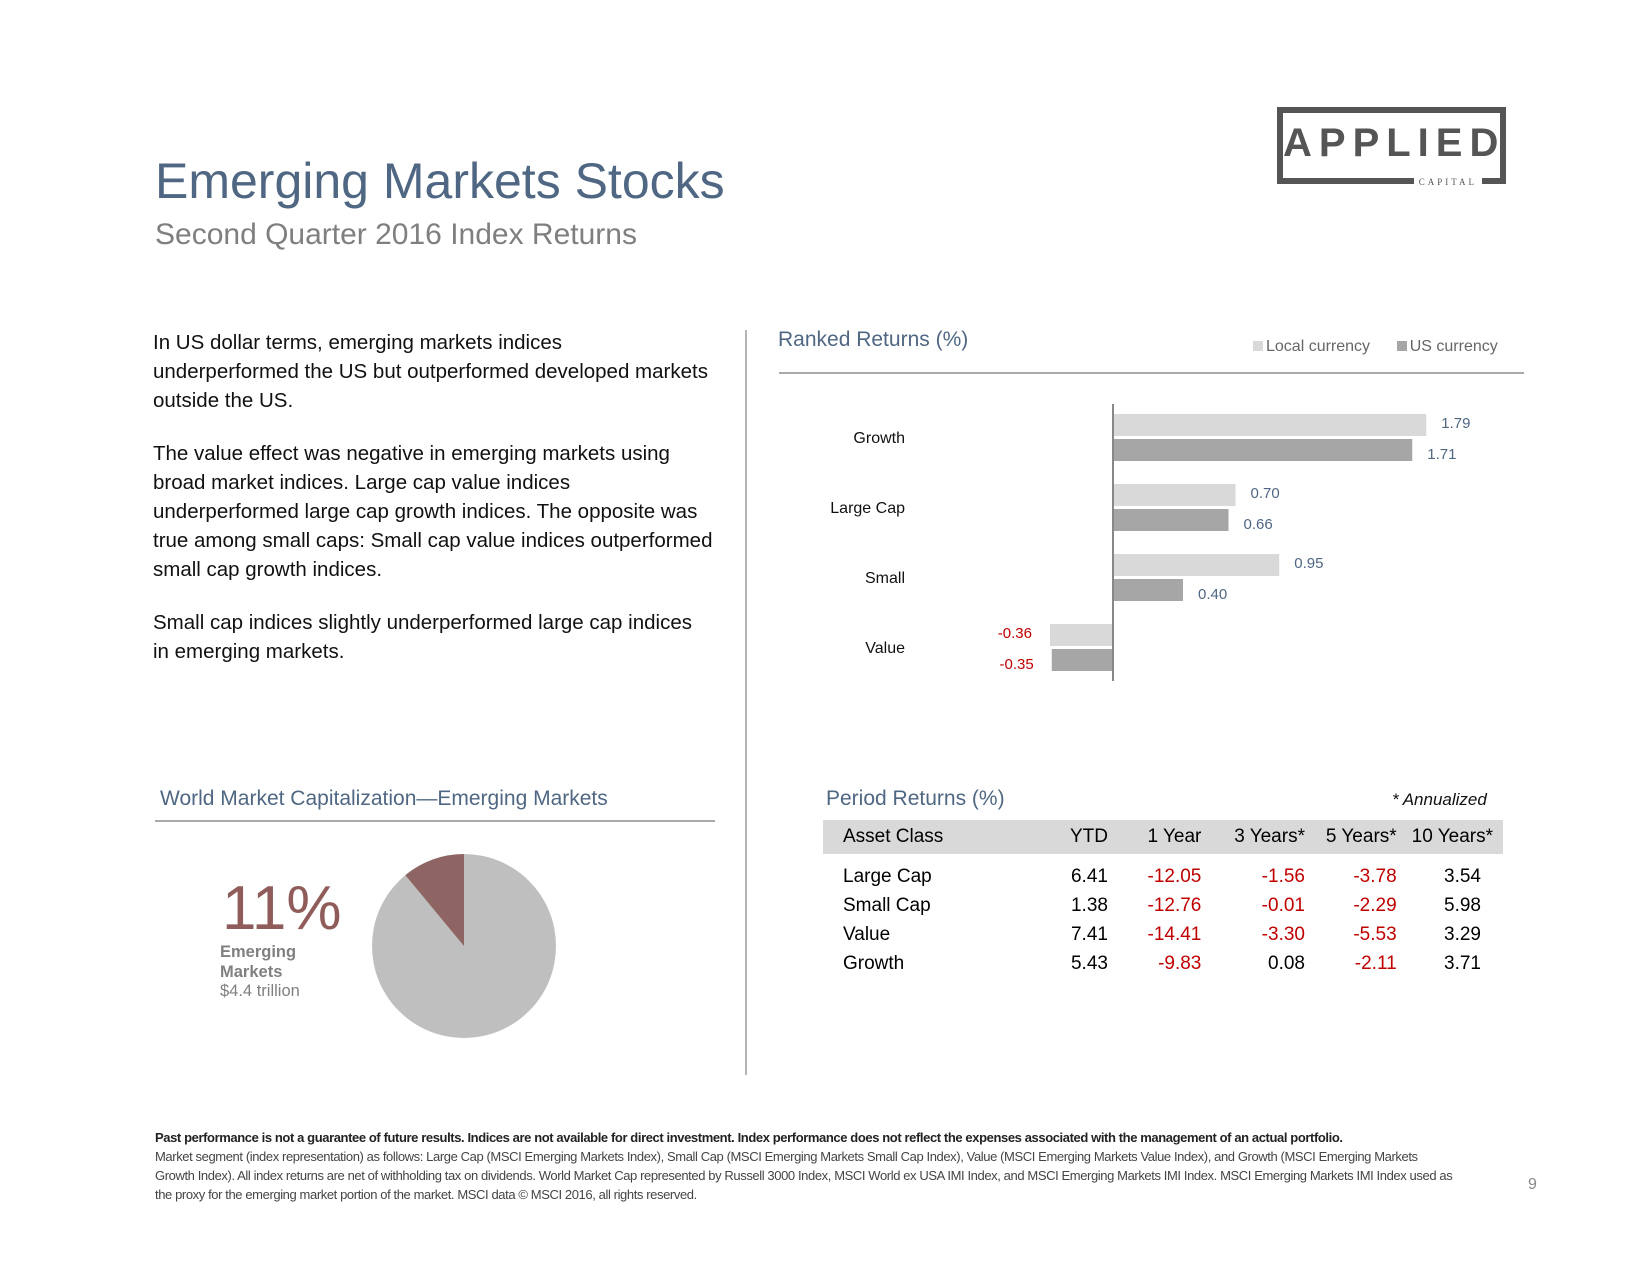  I want to click on column-header: 1 Year, so click(1154, 837).